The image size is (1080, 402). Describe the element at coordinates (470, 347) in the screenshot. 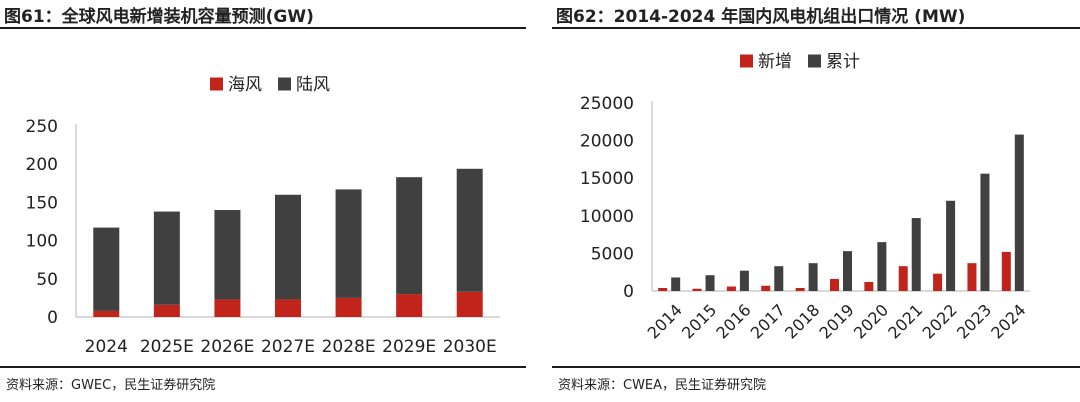

I see `x-tick-label: 2030E` at that location.